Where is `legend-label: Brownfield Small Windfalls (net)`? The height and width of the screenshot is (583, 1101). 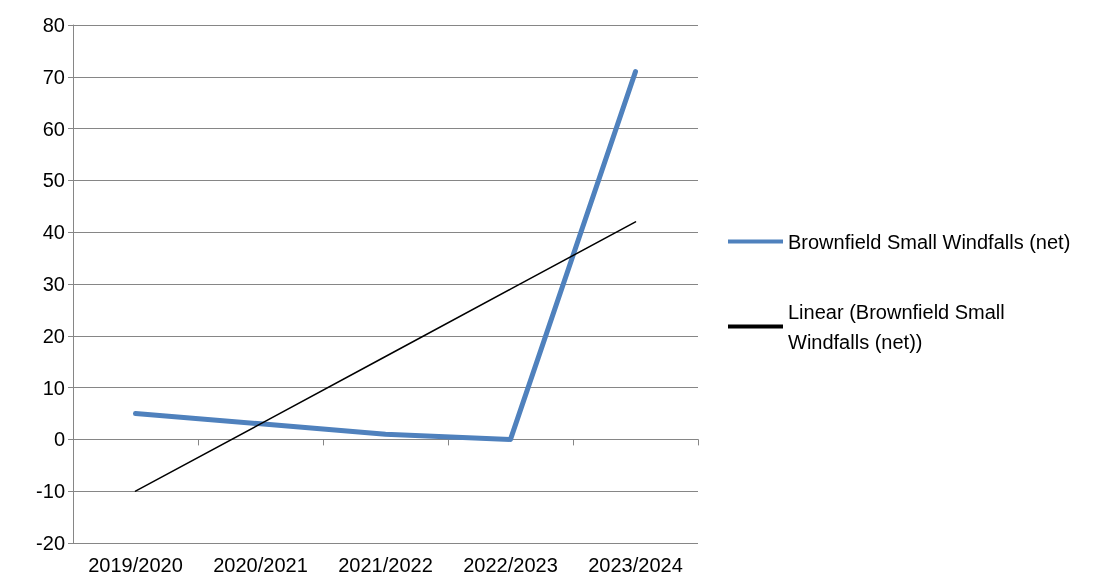 legend-label: Brownfield Small Windfalls (net) is located at coordinates (929, 241).